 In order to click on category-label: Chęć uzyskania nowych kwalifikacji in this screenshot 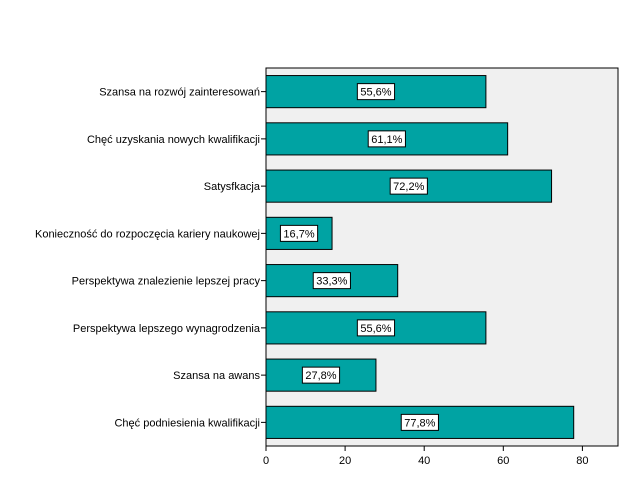, I will do `click(173, 140)`.